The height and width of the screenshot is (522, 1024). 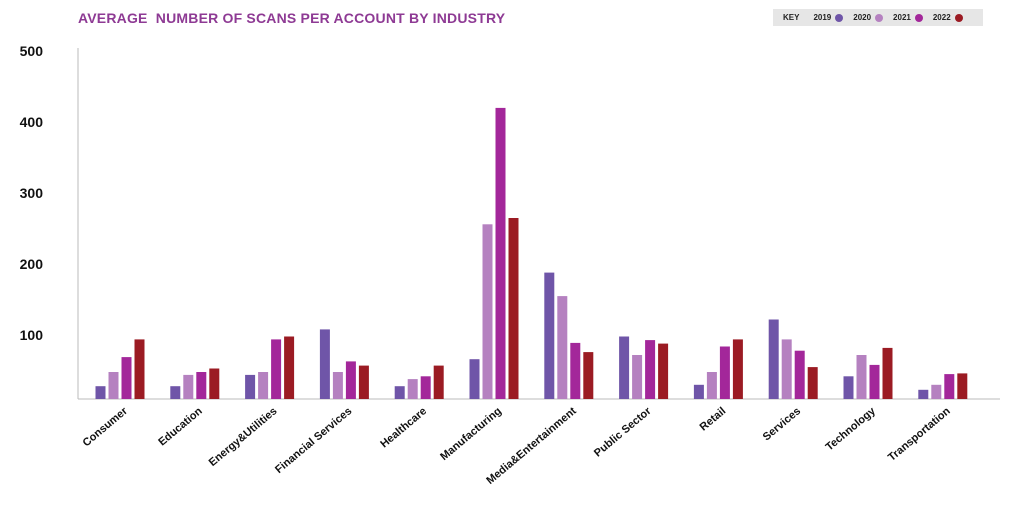 I want to click on legend: KEY 2019 2020 2021 2022, so click(x=878, y=17).